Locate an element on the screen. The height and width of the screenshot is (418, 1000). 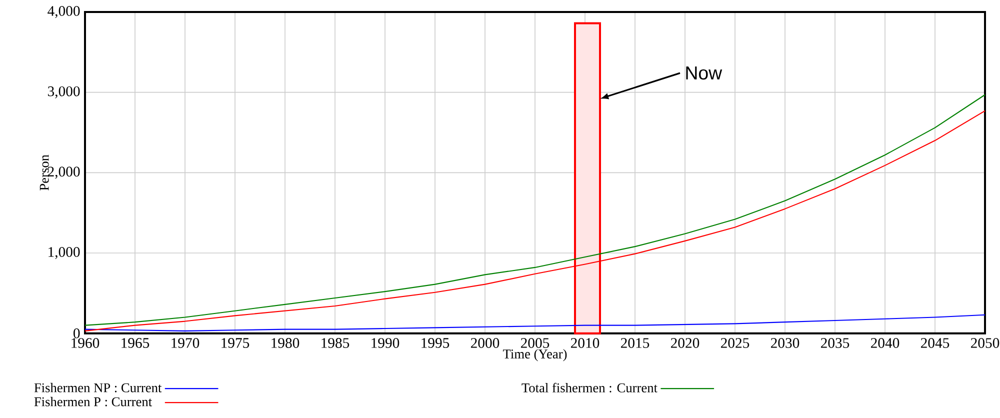
x-tick-label: 2045 is located at coordinates (935, 343).